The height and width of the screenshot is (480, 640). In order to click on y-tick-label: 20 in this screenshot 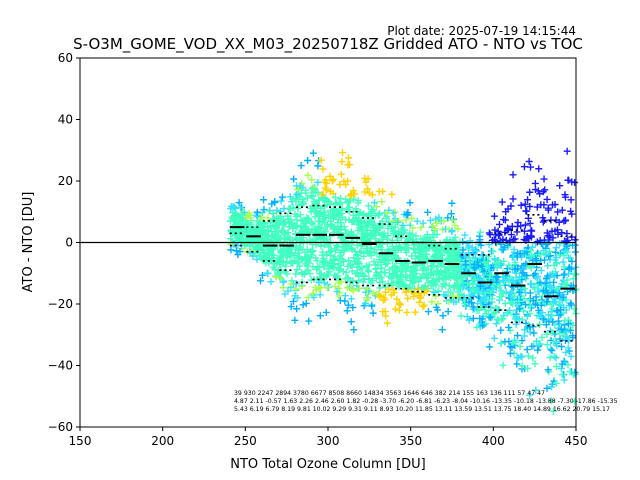, I will do `click(65, 181)`.